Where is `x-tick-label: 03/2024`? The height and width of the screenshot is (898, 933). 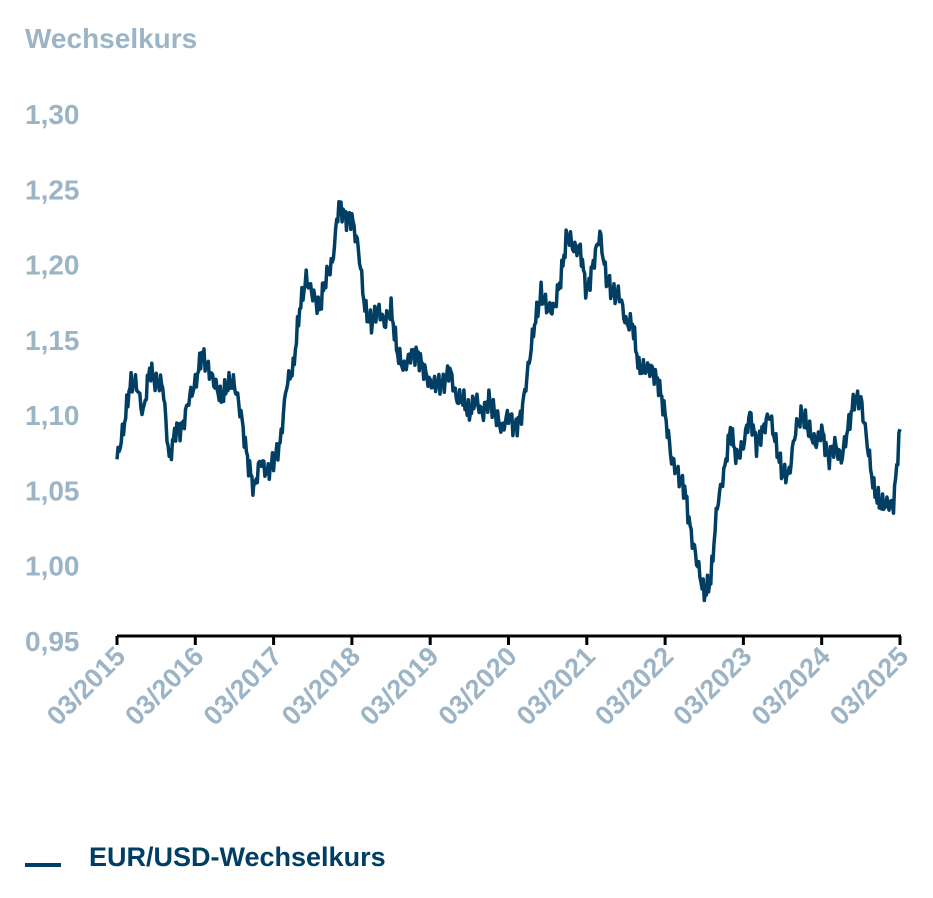
x-tick-label: 03/2024 is located at coordinates (791, 686).